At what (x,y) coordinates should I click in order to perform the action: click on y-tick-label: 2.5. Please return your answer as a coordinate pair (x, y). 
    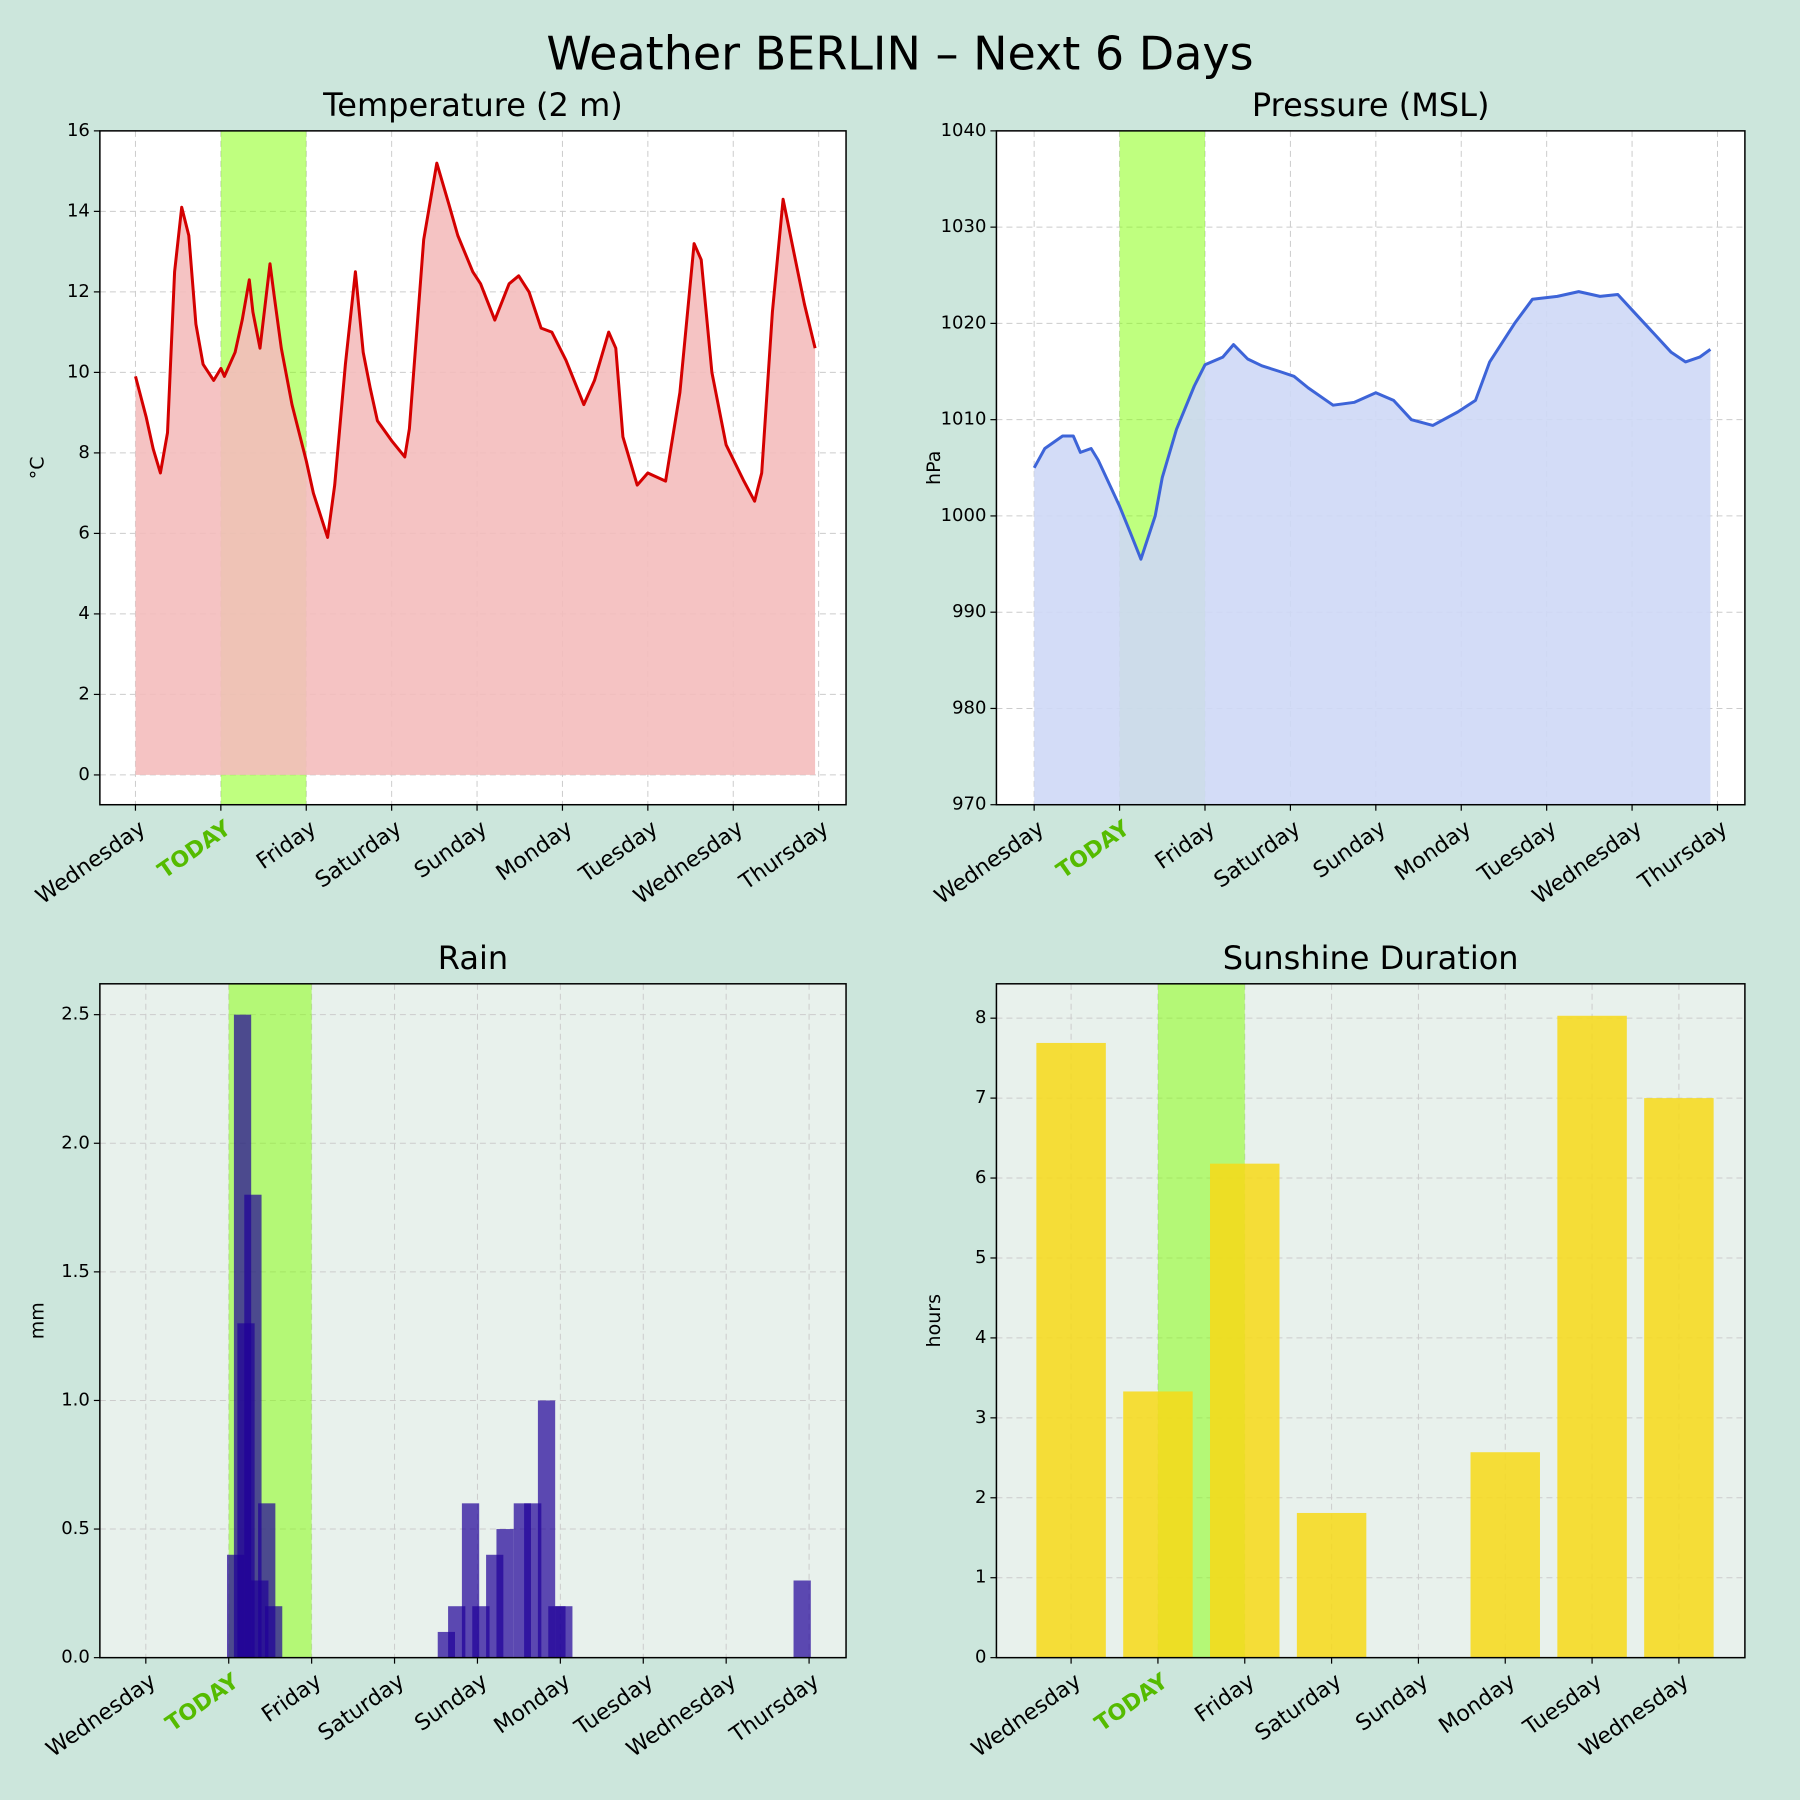
    Looking at the image, I should click on (75, 1014).